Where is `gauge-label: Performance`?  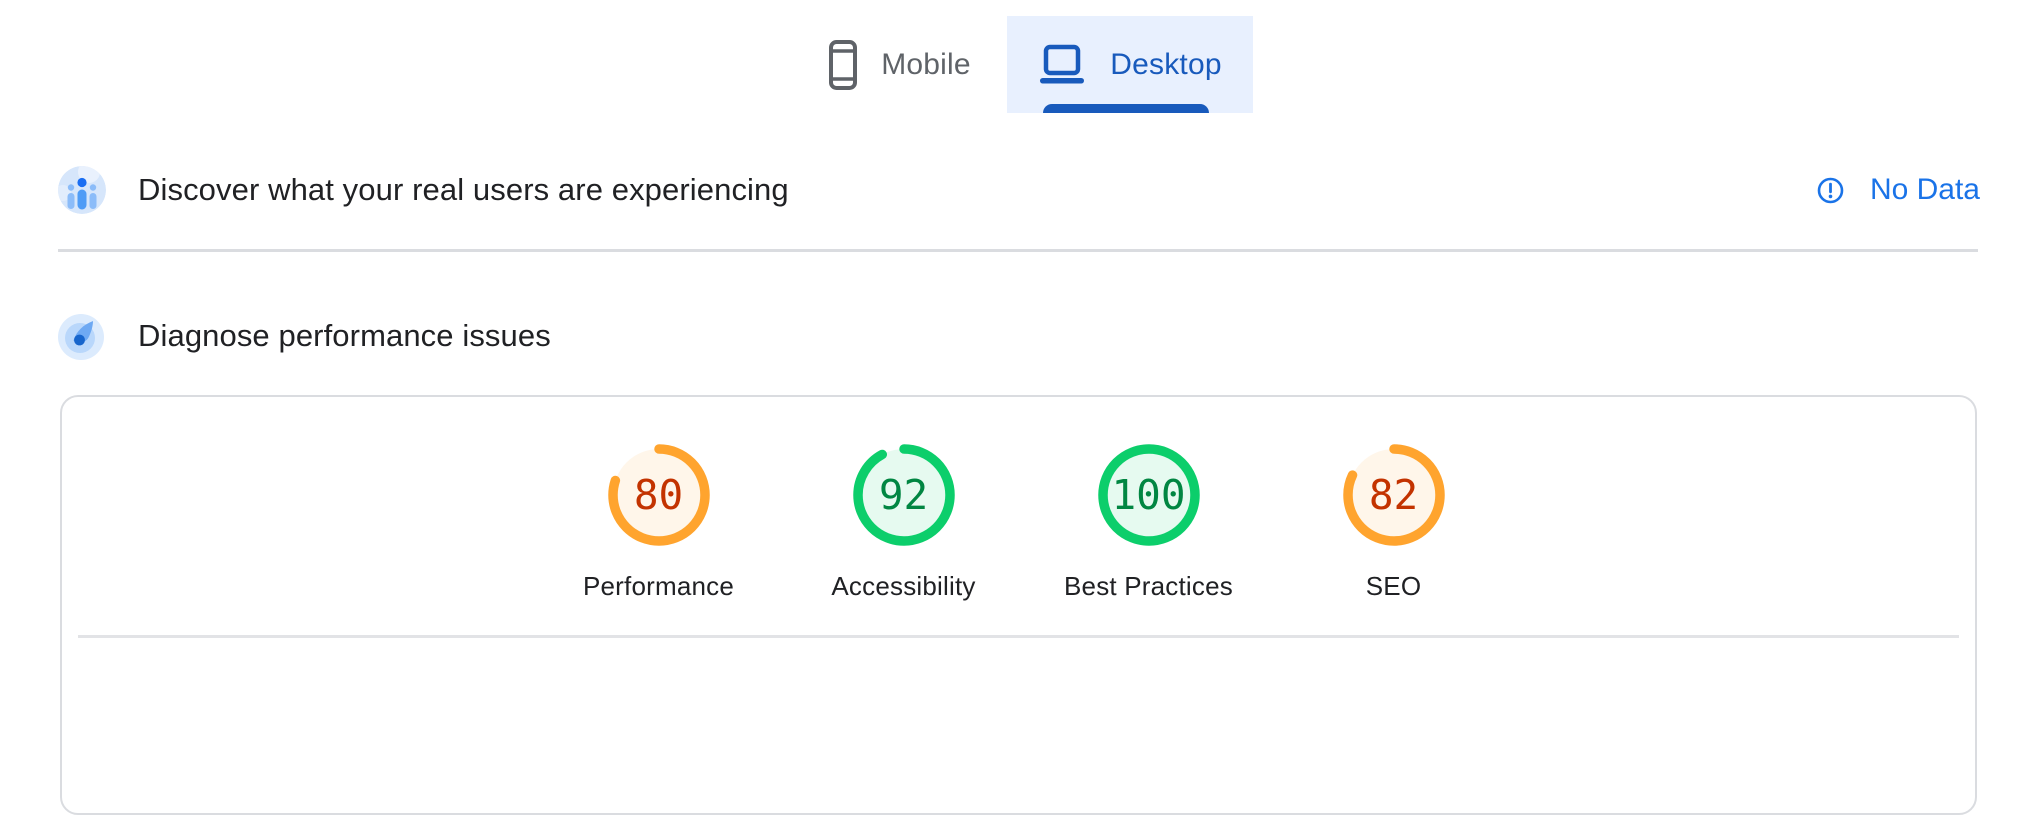
gauge-label: Performance is located at coordinates (658, 586).